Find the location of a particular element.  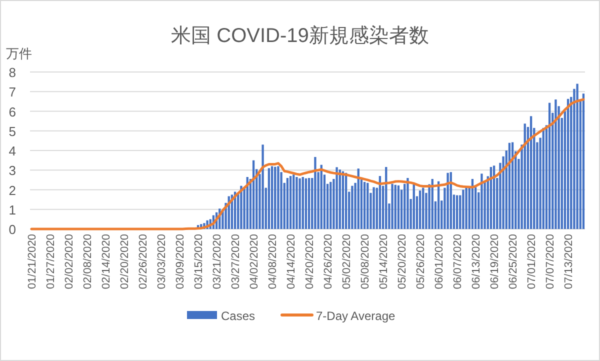

x-tick-label: 07/01/2020 is located at coordinates (532, 262).